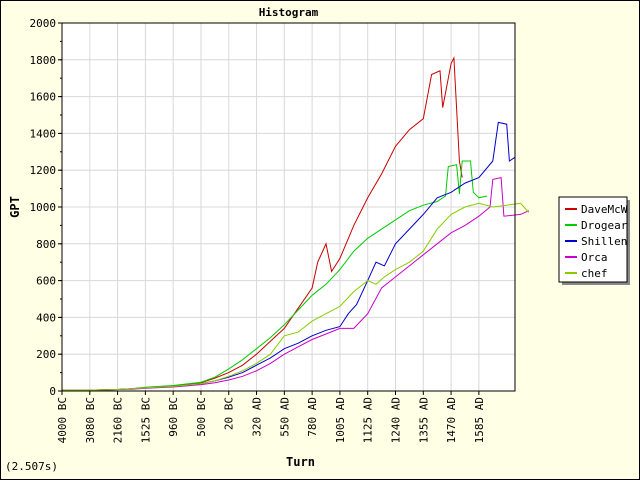  What do you see at coordinates (479, 420) in the screenshot?
I see `x-tick-label: 1585 AD` at bounding box center [479, 420].